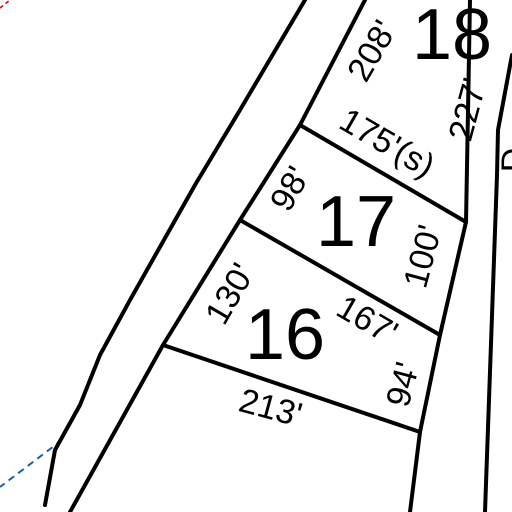  Describe the element at coordinates (5, 4) in the screenshot. I see `red-dashed-line` at that location.